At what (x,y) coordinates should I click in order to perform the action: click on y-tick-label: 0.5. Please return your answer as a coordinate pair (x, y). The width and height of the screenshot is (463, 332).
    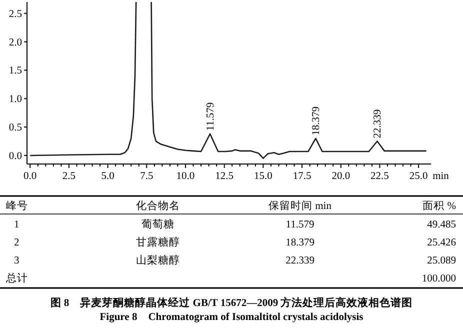
    Looking at the image, I should click on (15, 128).